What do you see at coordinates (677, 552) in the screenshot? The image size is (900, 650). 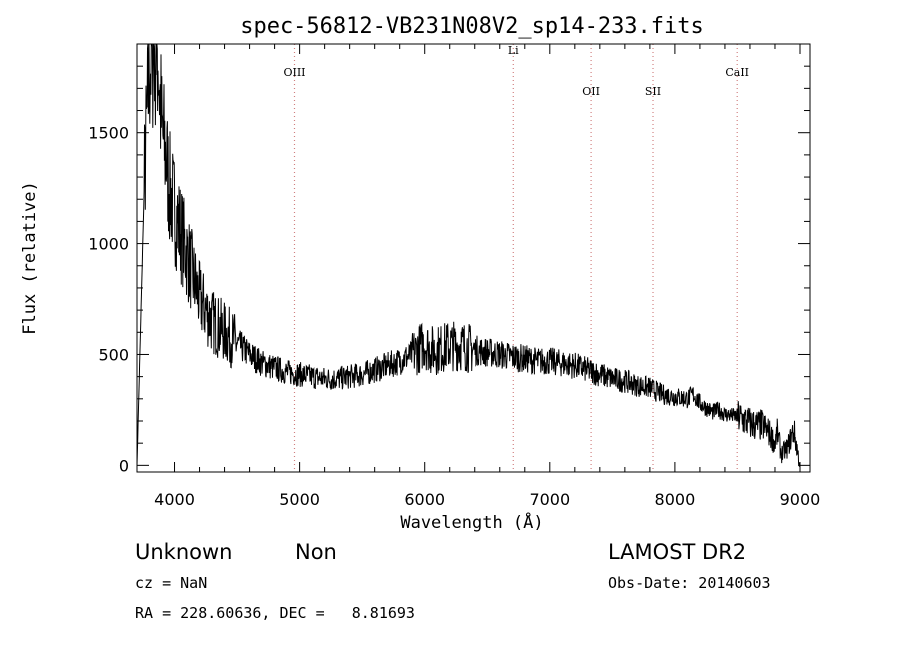 I see `survey-name: LAMOST DR2` at bounding box center [677, 552].